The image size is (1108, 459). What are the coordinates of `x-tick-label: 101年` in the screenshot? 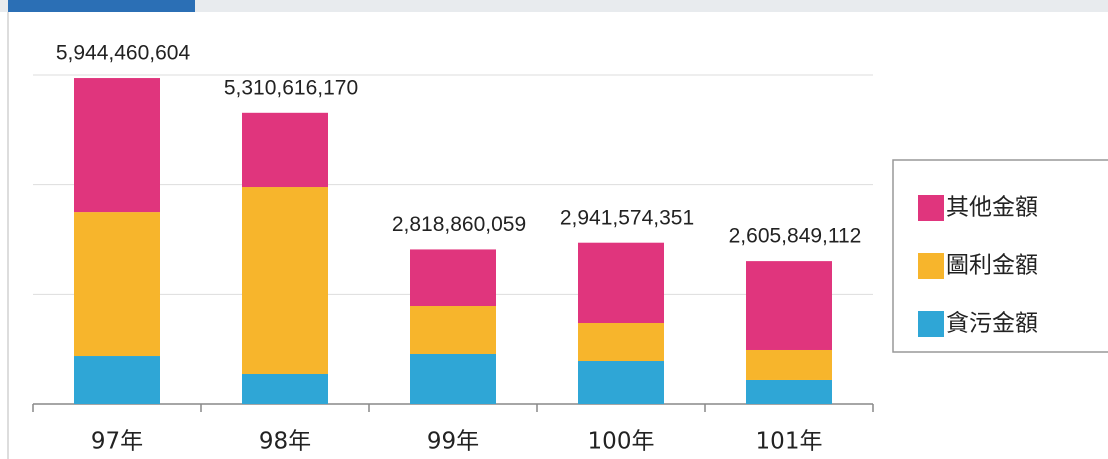 It's located at (789, 442).